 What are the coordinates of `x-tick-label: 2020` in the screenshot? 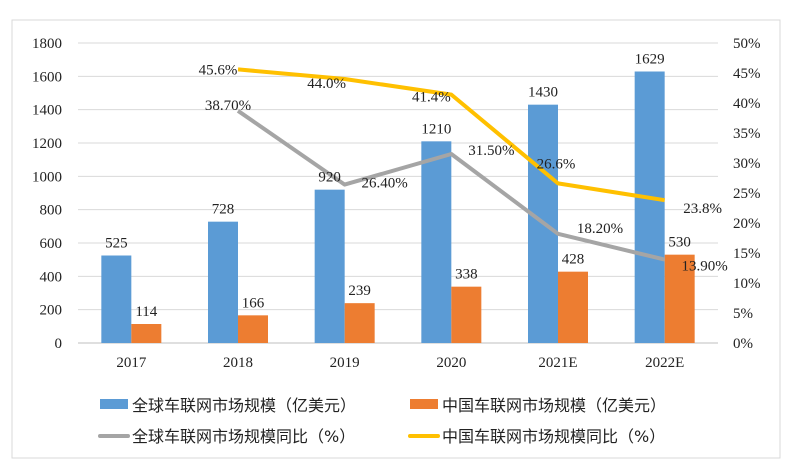 It's located at (451, 363).